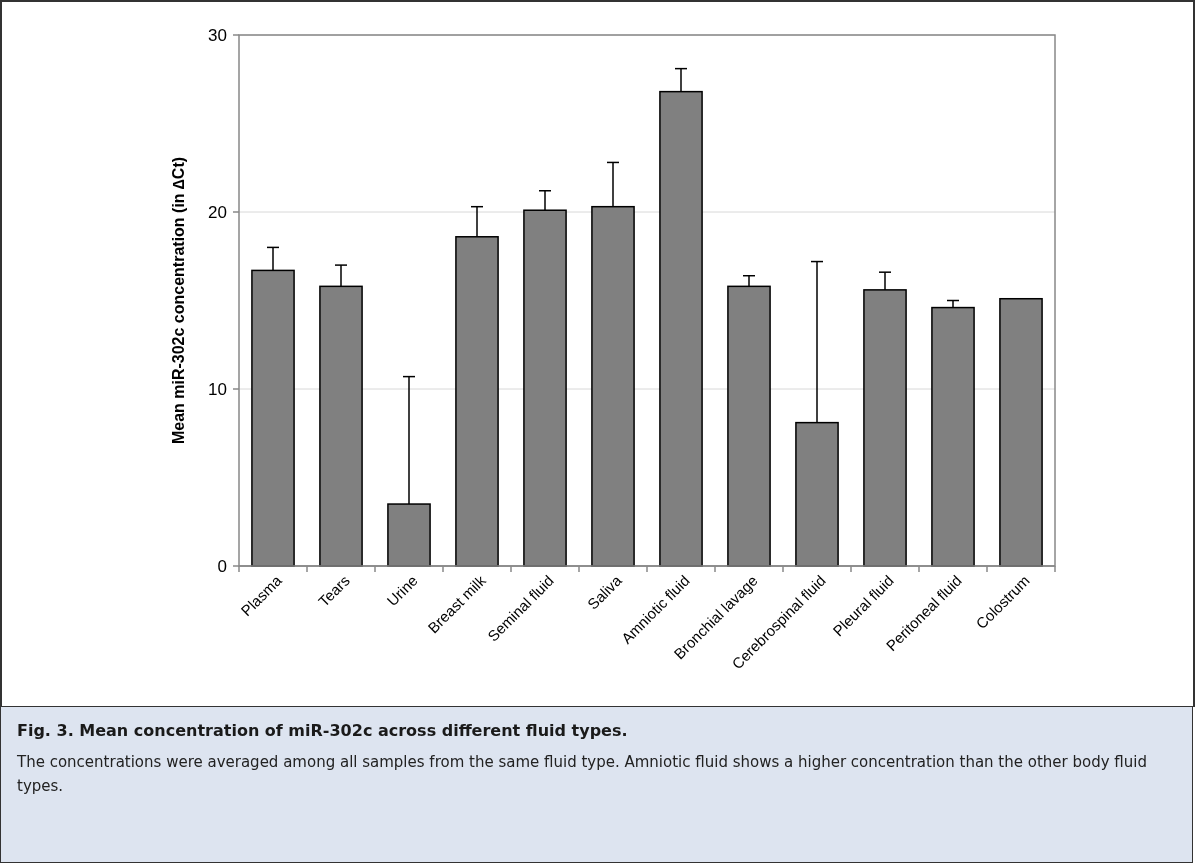 The width and height of the screenshot is (1195, 864). What do you see at coordinates (222, 566) in the screenshot?
I see `y-tick-label: 0` at bounding box center [222, 566].